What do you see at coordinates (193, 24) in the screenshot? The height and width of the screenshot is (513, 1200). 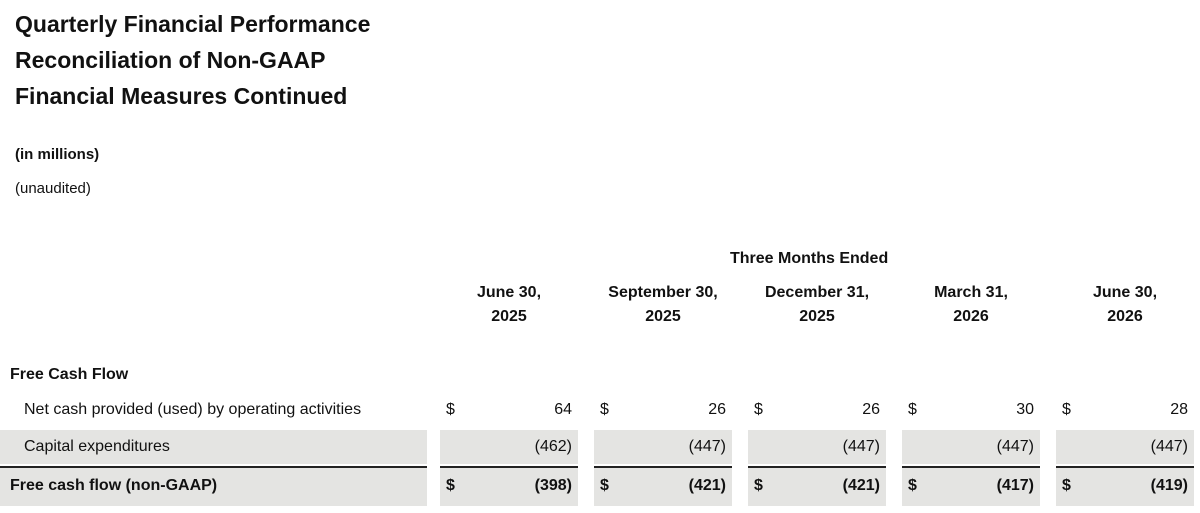 I see `title-line: Quarterly Financial Performance` at bounding box center [193, 24].